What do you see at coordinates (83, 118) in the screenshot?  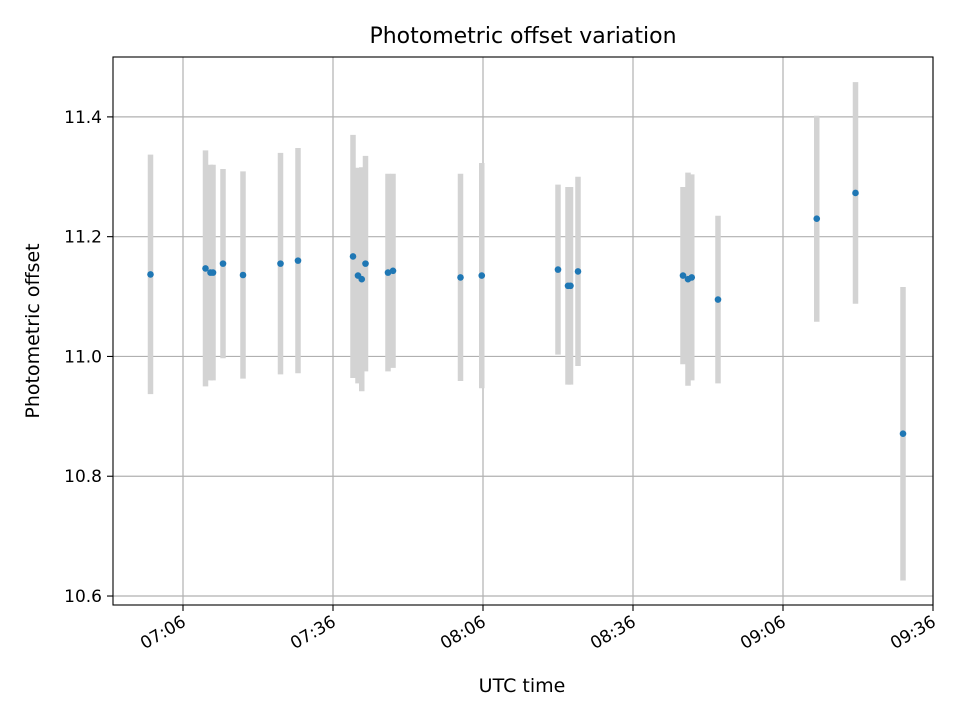 I see `y-tick-label: 11.4` at bounding box center [83, 118].